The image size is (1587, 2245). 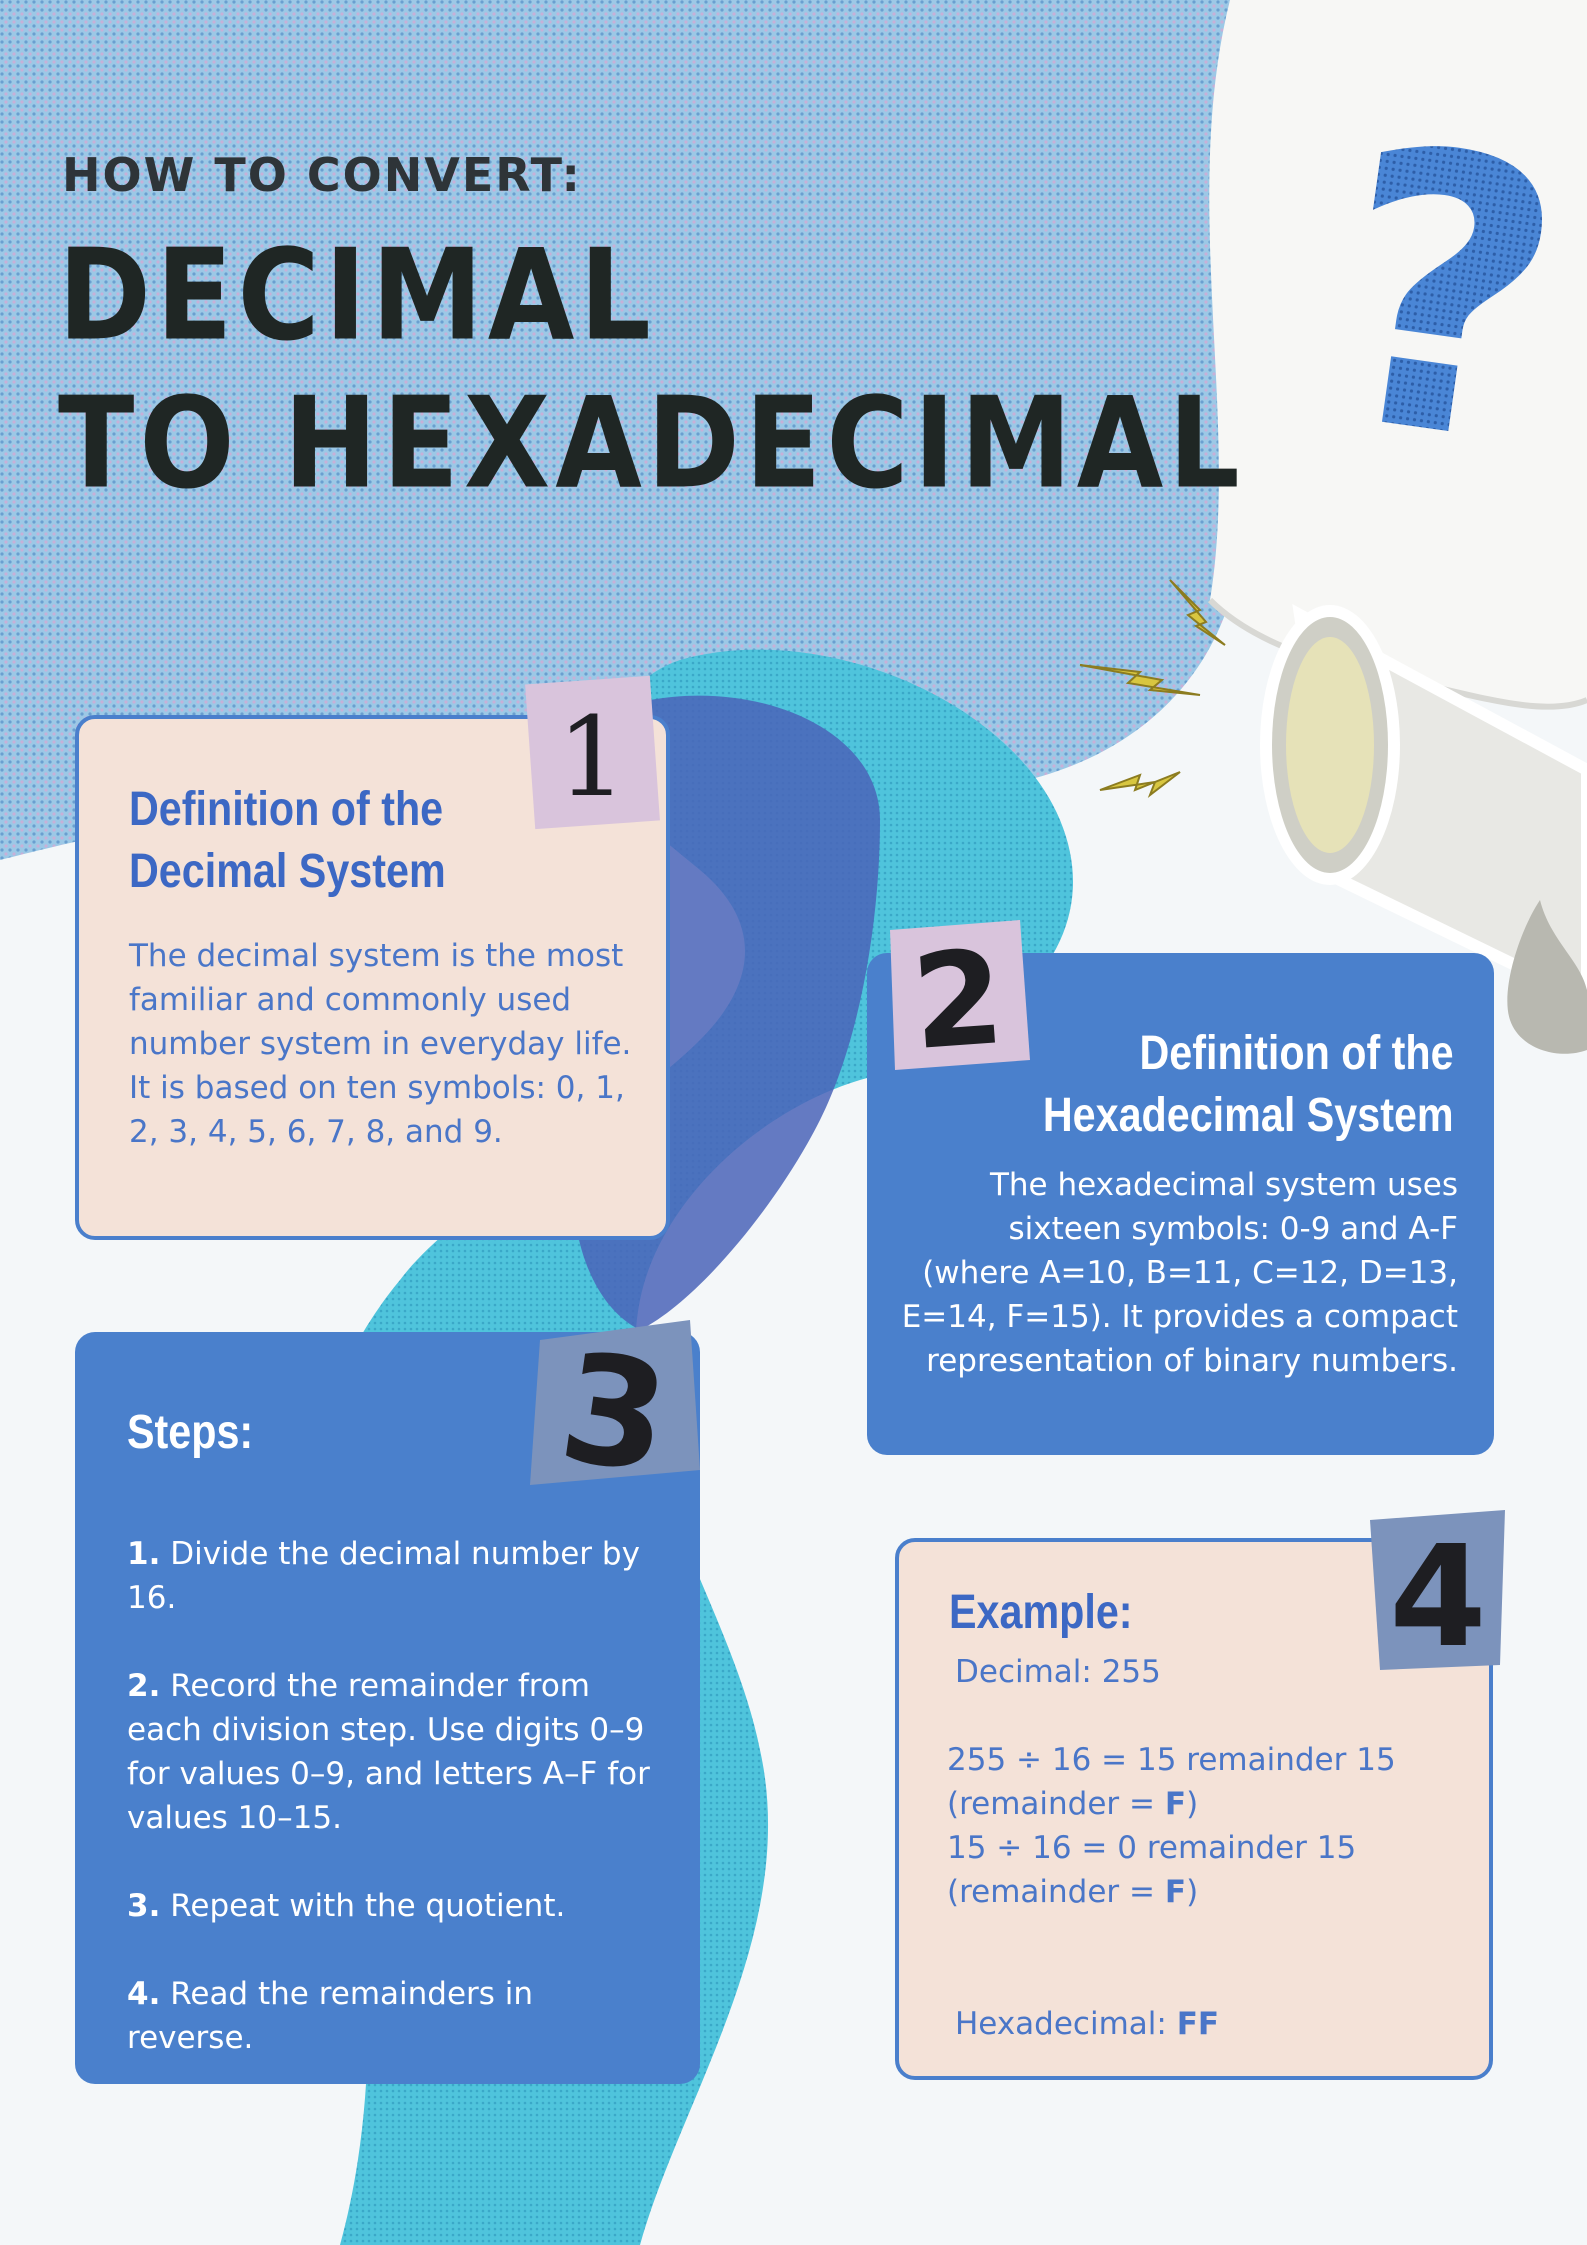 What do you see at coordinates (1198, 2024) in the screenshot?
I see `result-value: FF` at bounding box center [1198, 2024].